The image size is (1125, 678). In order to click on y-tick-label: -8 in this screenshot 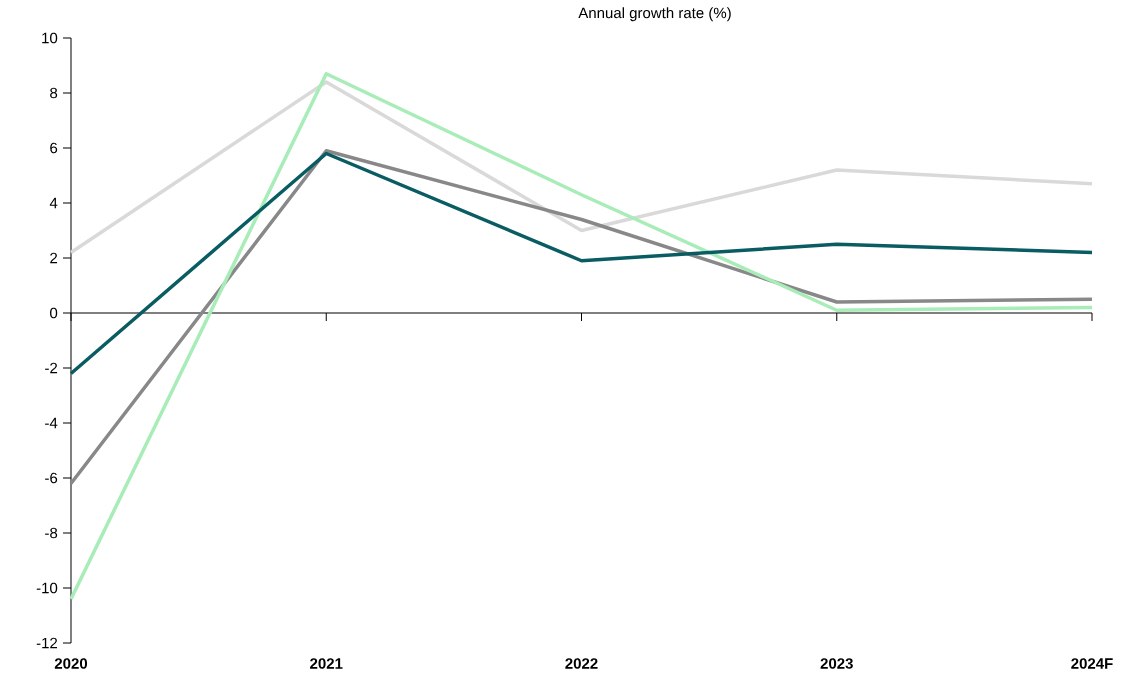, I will do `click(51, 533)`.